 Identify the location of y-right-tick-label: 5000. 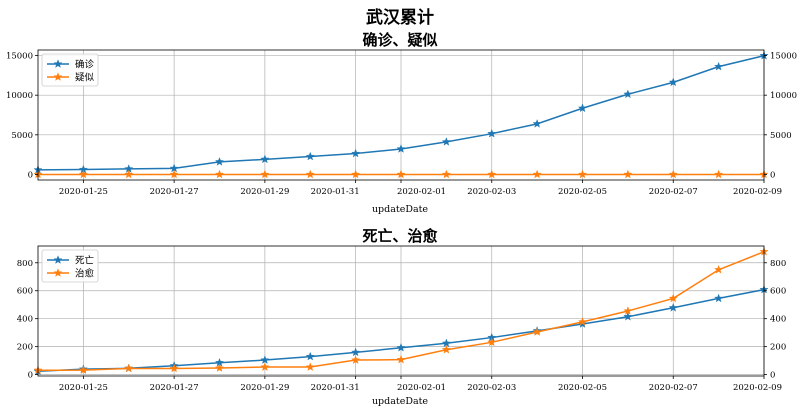
(781, 136).